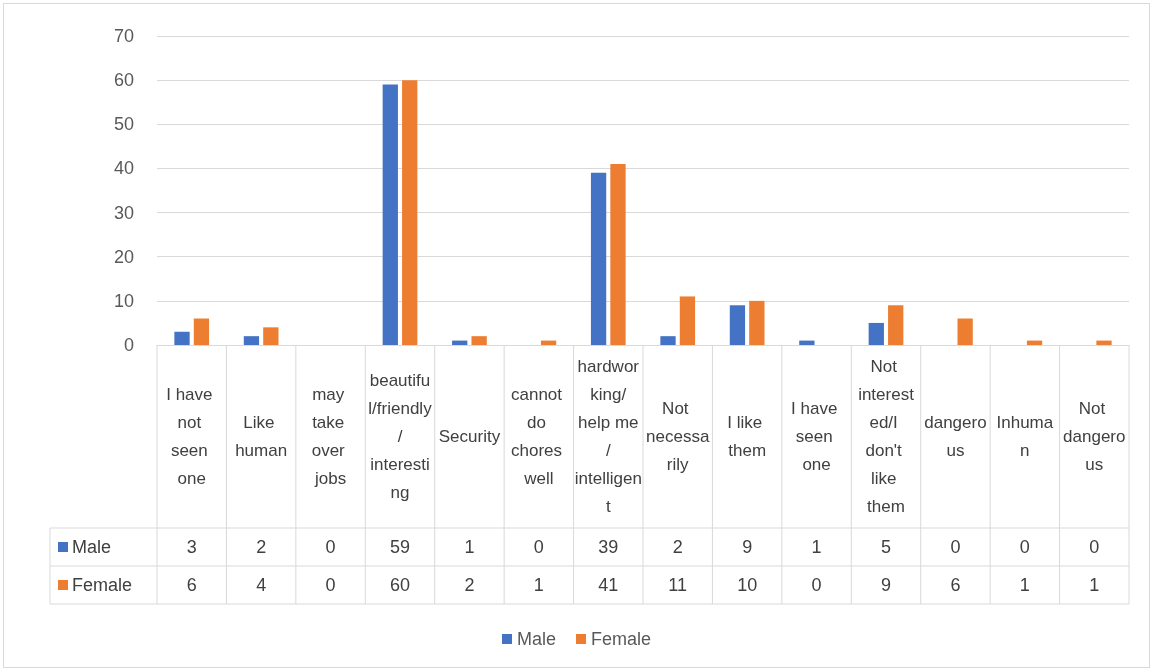 The height and width of the screenshot is (671, 1153). Describe the element at coordinates (123, 124) in the screenshot. I see `y-tick-label: 50` at that location.